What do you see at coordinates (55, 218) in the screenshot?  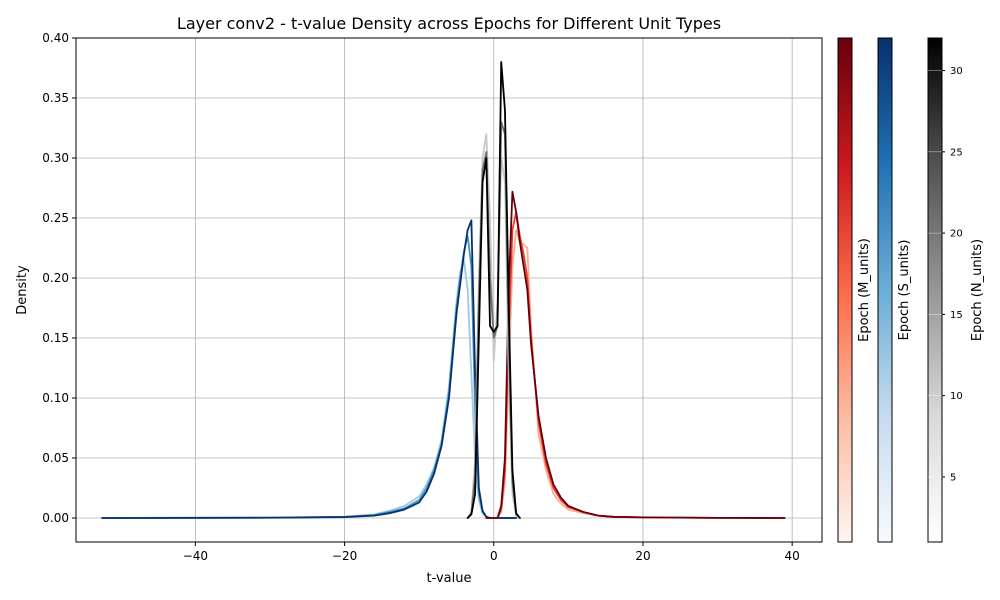 I see `y-tick-label: 0.25` at bounding box center [55, 218].